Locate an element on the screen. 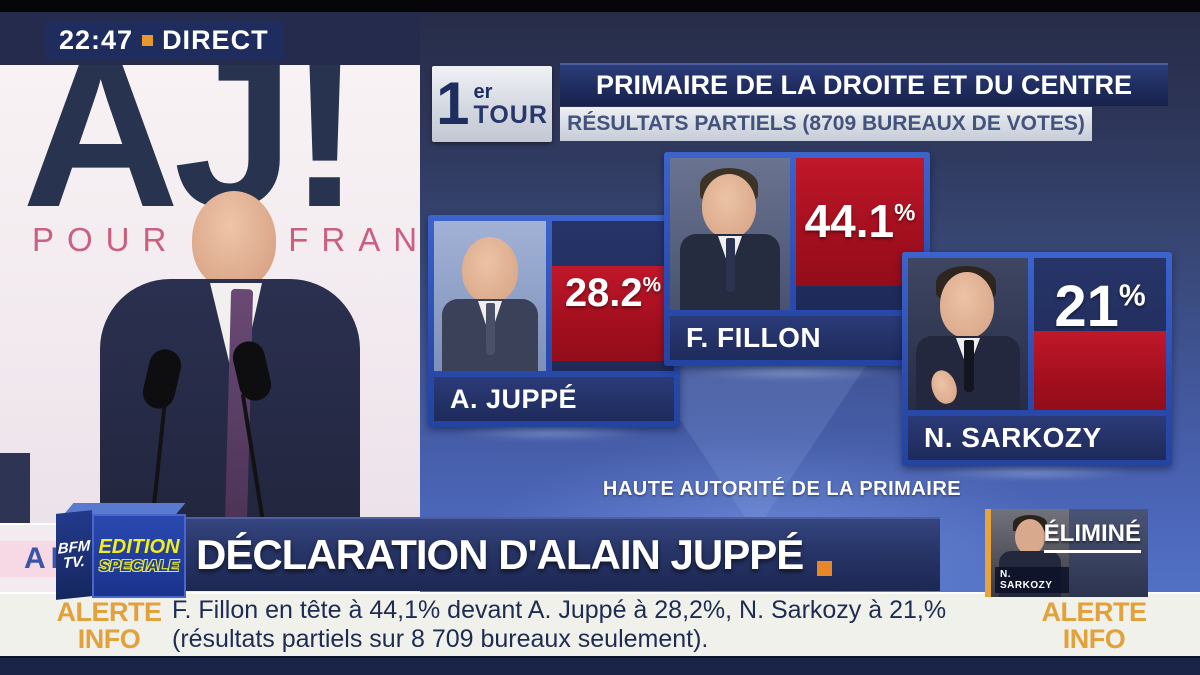  eliminated-box: N. SARKOZY ÉLIMINÉ is located at coordinates (1066, 553).